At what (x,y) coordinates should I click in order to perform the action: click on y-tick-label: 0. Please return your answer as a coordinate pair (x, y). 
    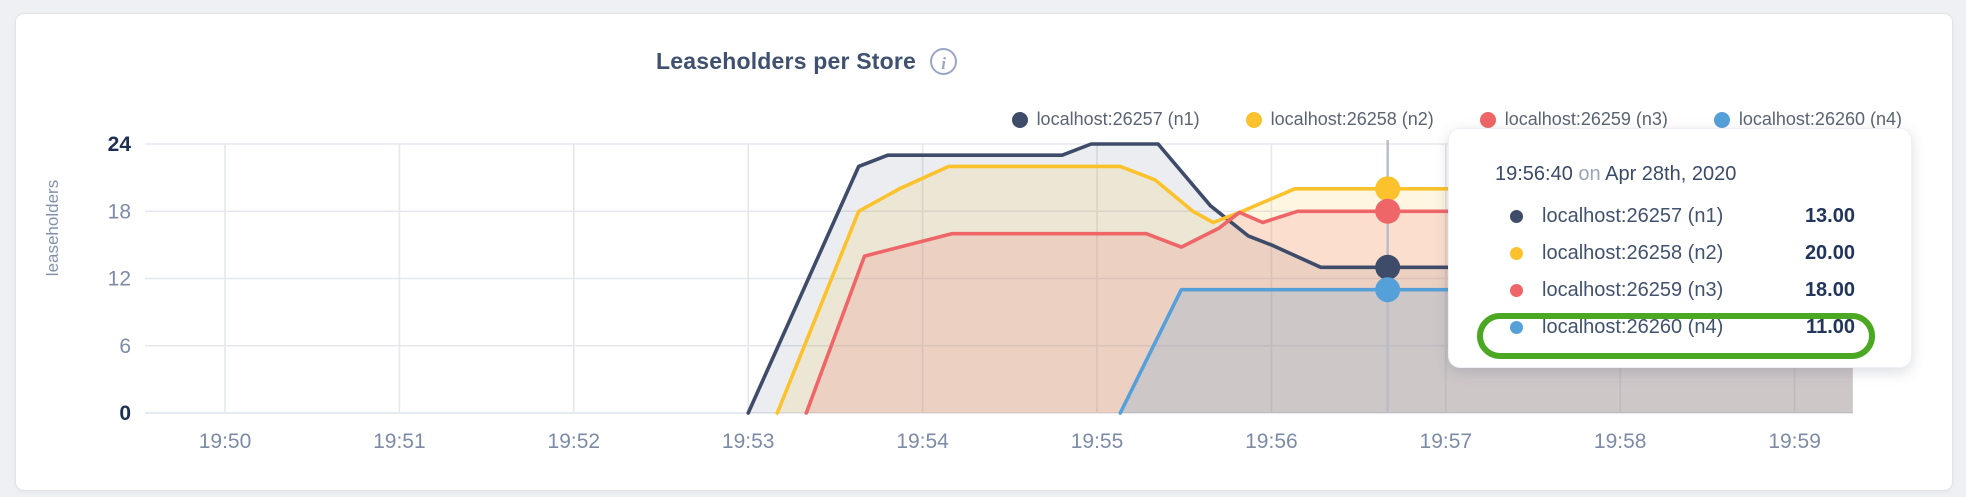
    Looking at the image, I should click on (125, 413).